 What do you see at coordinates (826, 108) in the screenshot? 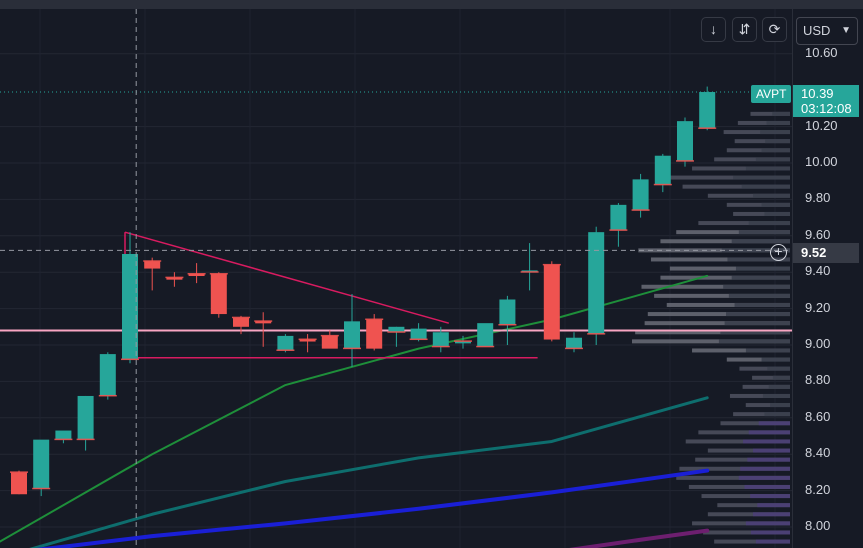
I see `bar-countdown: 03:12:08` at bounding box center [826, 108].